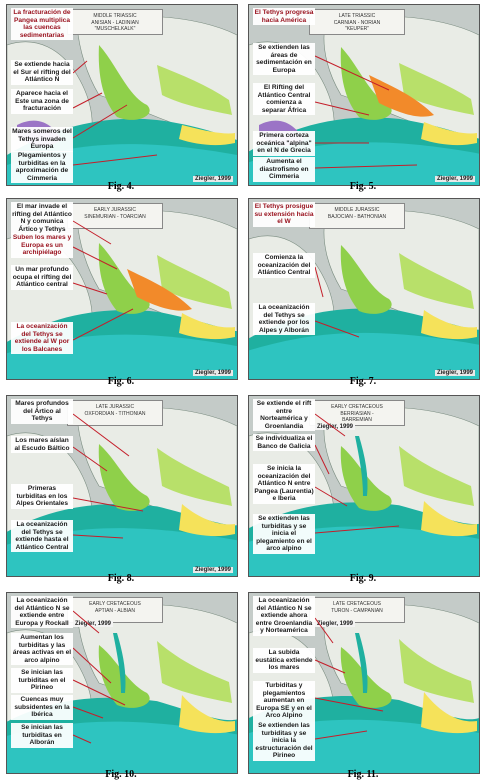  What do you see at coordinates (121, 381) in the screenshot?
I see `figure-caption: Fig. 6.` at bounding box center [121, 381].